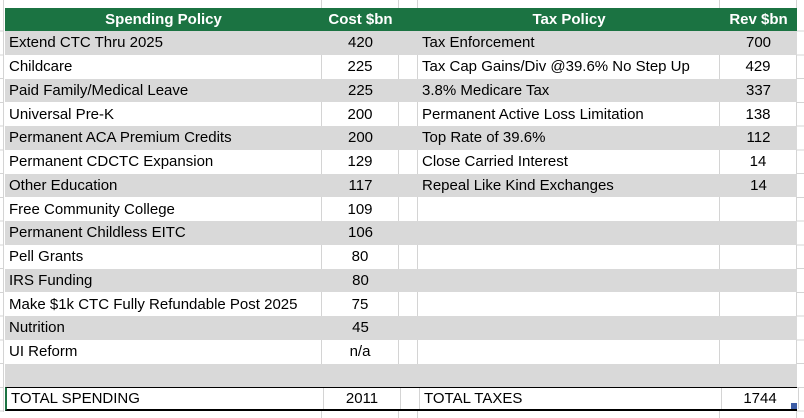  What do you see at coordinates (518, 185) in the screenshot?
I see `tax-policy-cell: Repeal Like Kind Exchanges` at bounding box center [518, 185].